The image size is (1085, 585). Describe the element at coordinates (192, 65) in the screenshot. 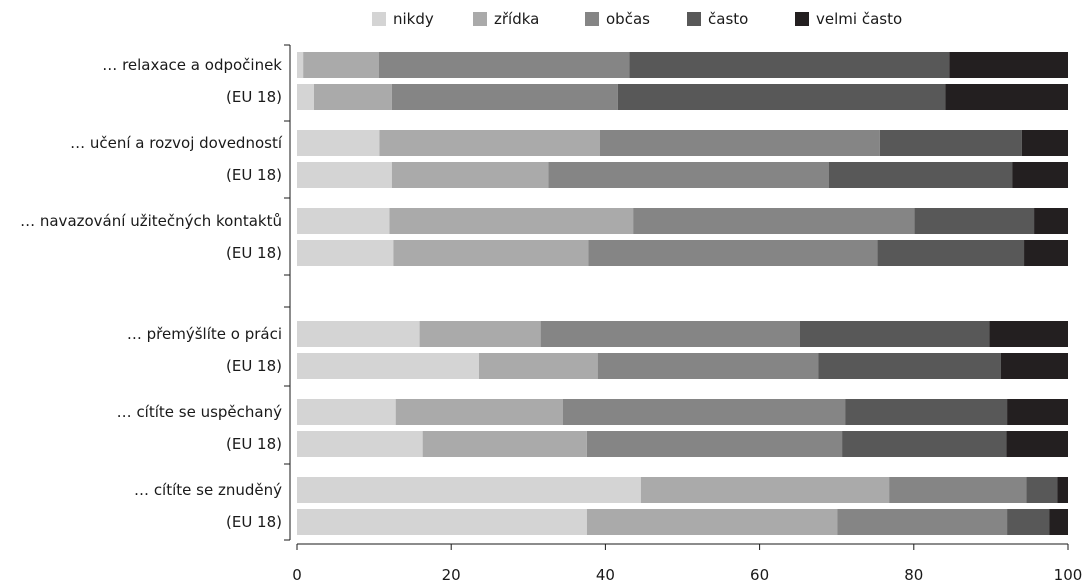

I see `category-label-1: … relaxace a odpočinek` at that location.